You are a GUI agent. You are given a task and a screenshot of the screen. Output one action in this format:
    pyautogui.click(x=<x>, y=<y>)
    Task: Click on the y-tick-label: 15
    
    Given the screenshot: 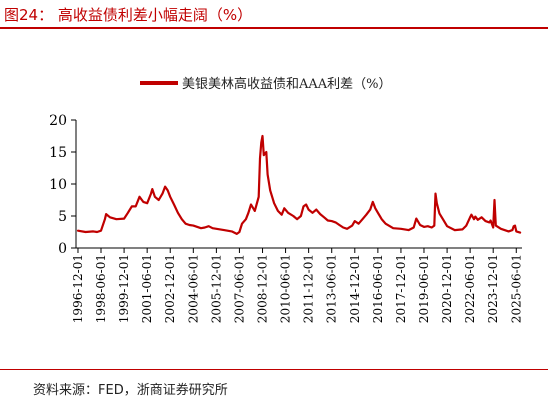 What is the action you would take?
    pyautogui.click(x=58, y=153)
    